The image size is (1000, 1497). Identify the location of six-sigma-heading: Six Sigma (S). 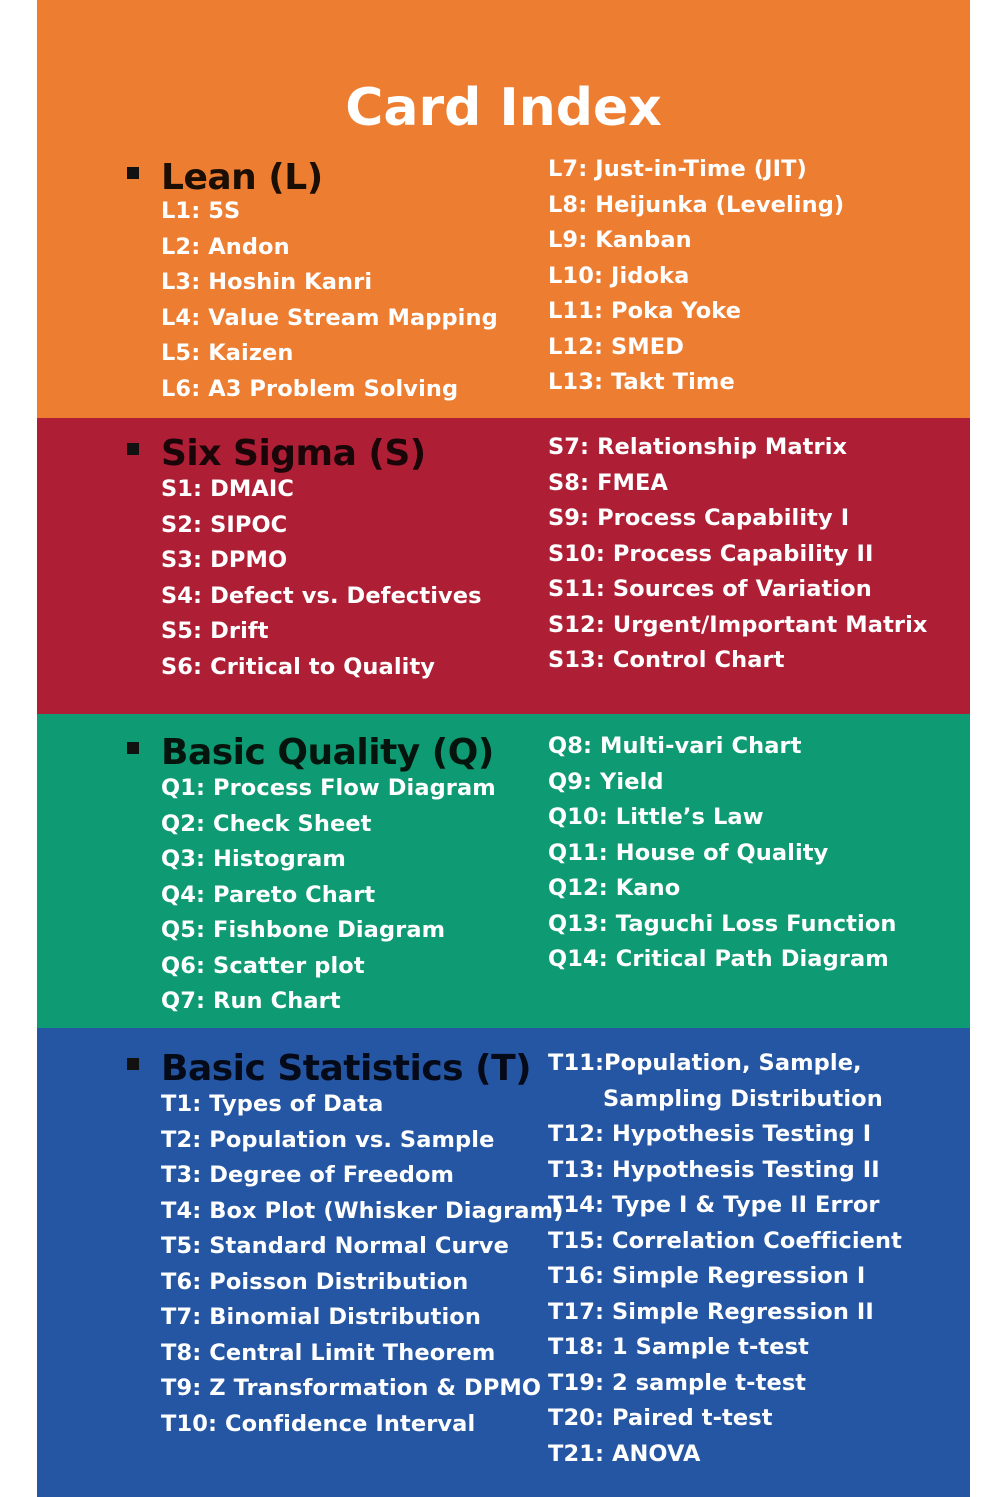
(276, 454).